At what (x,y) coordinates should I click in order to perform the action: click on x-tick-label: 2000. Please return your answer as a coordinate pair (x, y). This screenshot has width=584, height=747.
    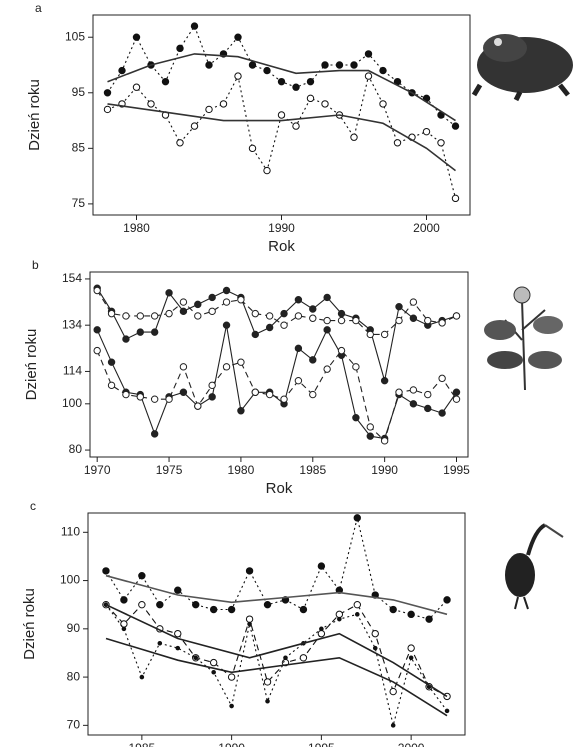
    Looking at the image, I should click on (426, 228).